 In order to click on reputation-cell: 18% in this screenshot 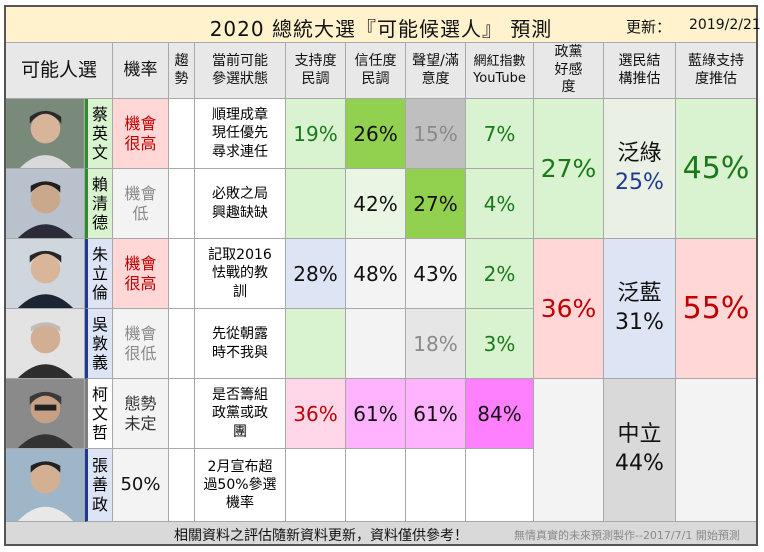, I will do `click(436, 344)`.